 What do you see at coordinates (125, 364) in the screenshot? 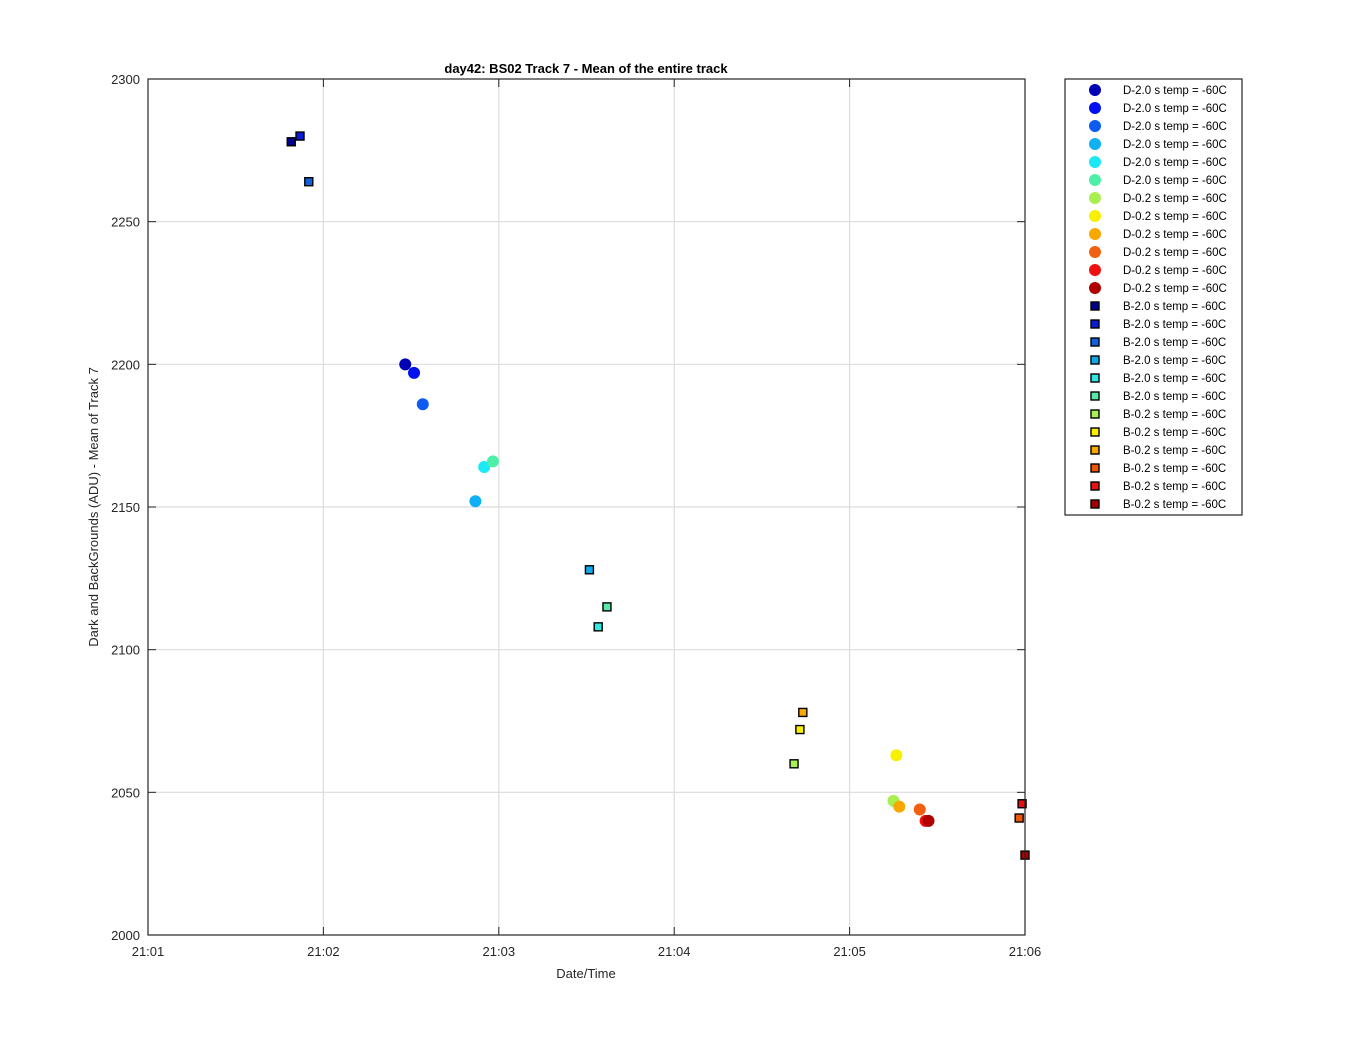
I see `y-tick-label: 2200` at bounding box center [125, 364].